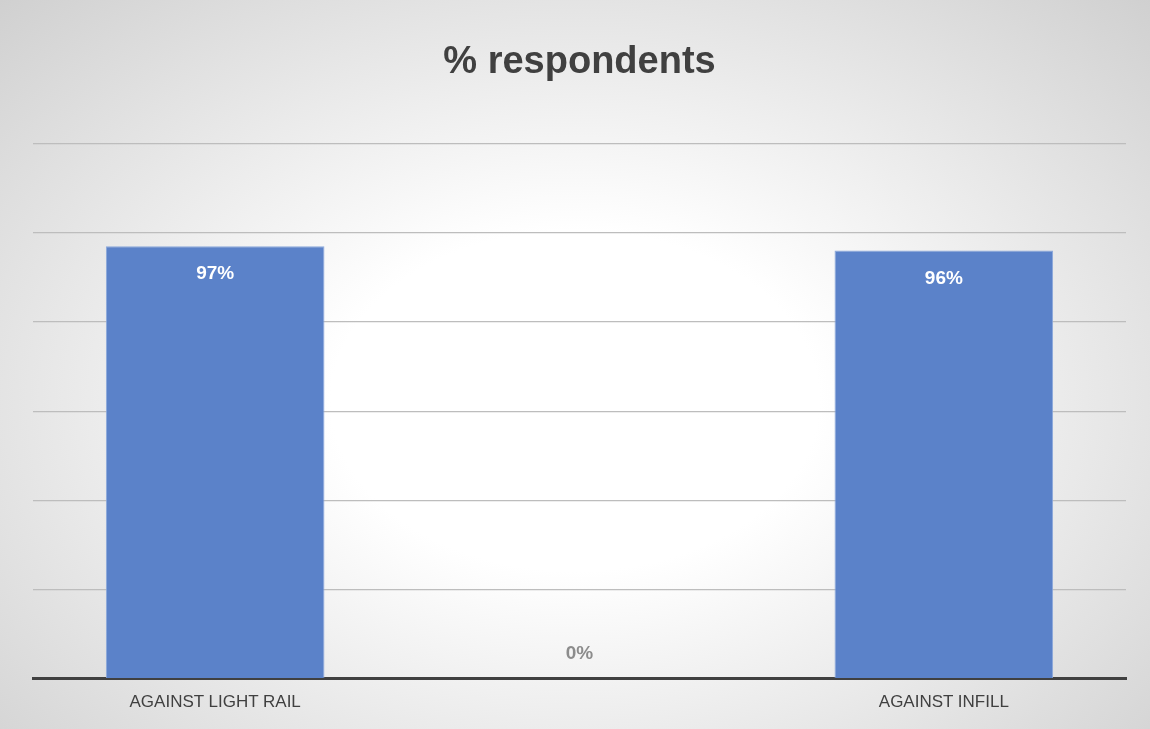 The image size is (1150, 729). Describe the element at coordinates (579, 60) in the screenshot. I see `chart-title: % respondents` at that location.